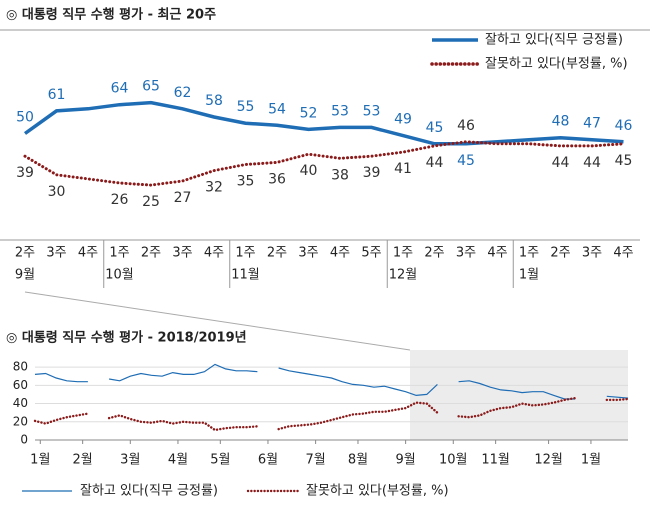 This screenshot has height=508, width=650. What do you see at coordinates (403, 120) in the screenshot?
I see `data-label: 49` at bounding box center [403, 120].